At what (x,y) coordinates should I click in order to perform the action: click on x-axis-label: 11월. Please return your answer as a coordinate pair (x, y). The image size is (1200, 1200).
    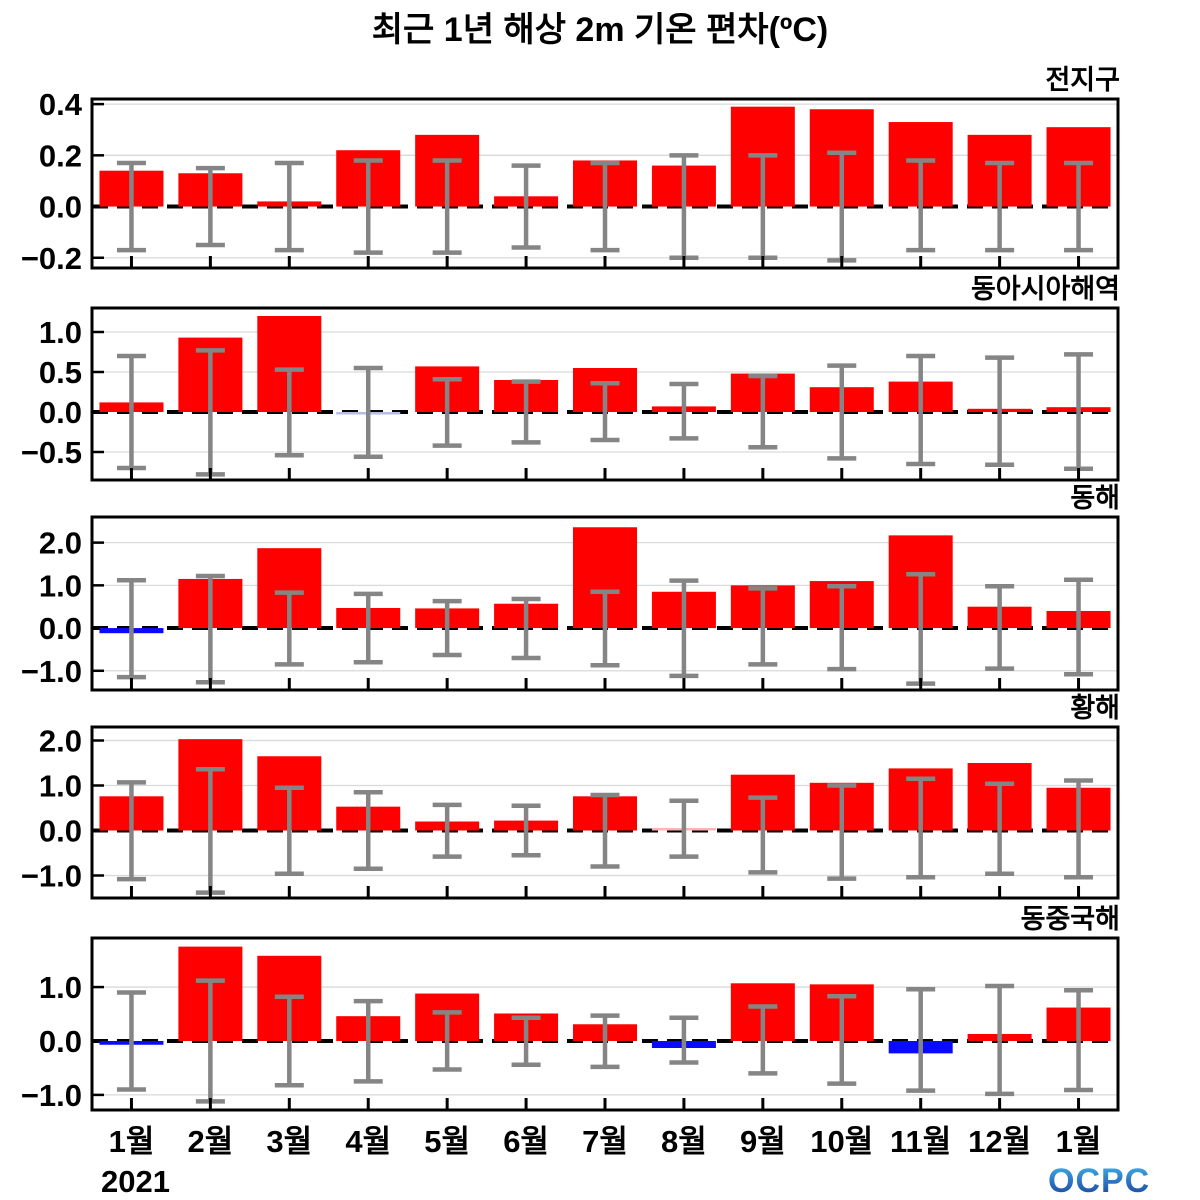
    Looking at the image, I should click on (920, 1141).